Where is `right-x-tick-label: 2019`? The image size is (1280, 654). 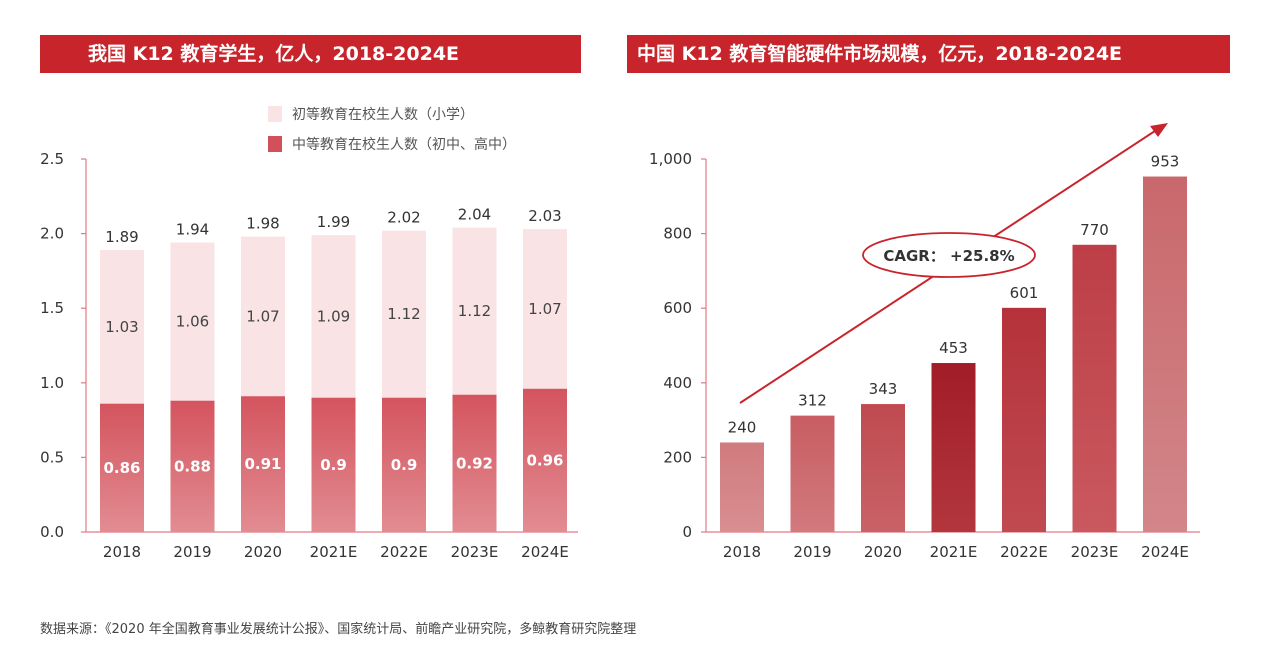
right-x-tick-label: 2019 is located at coordinates (812, 552).